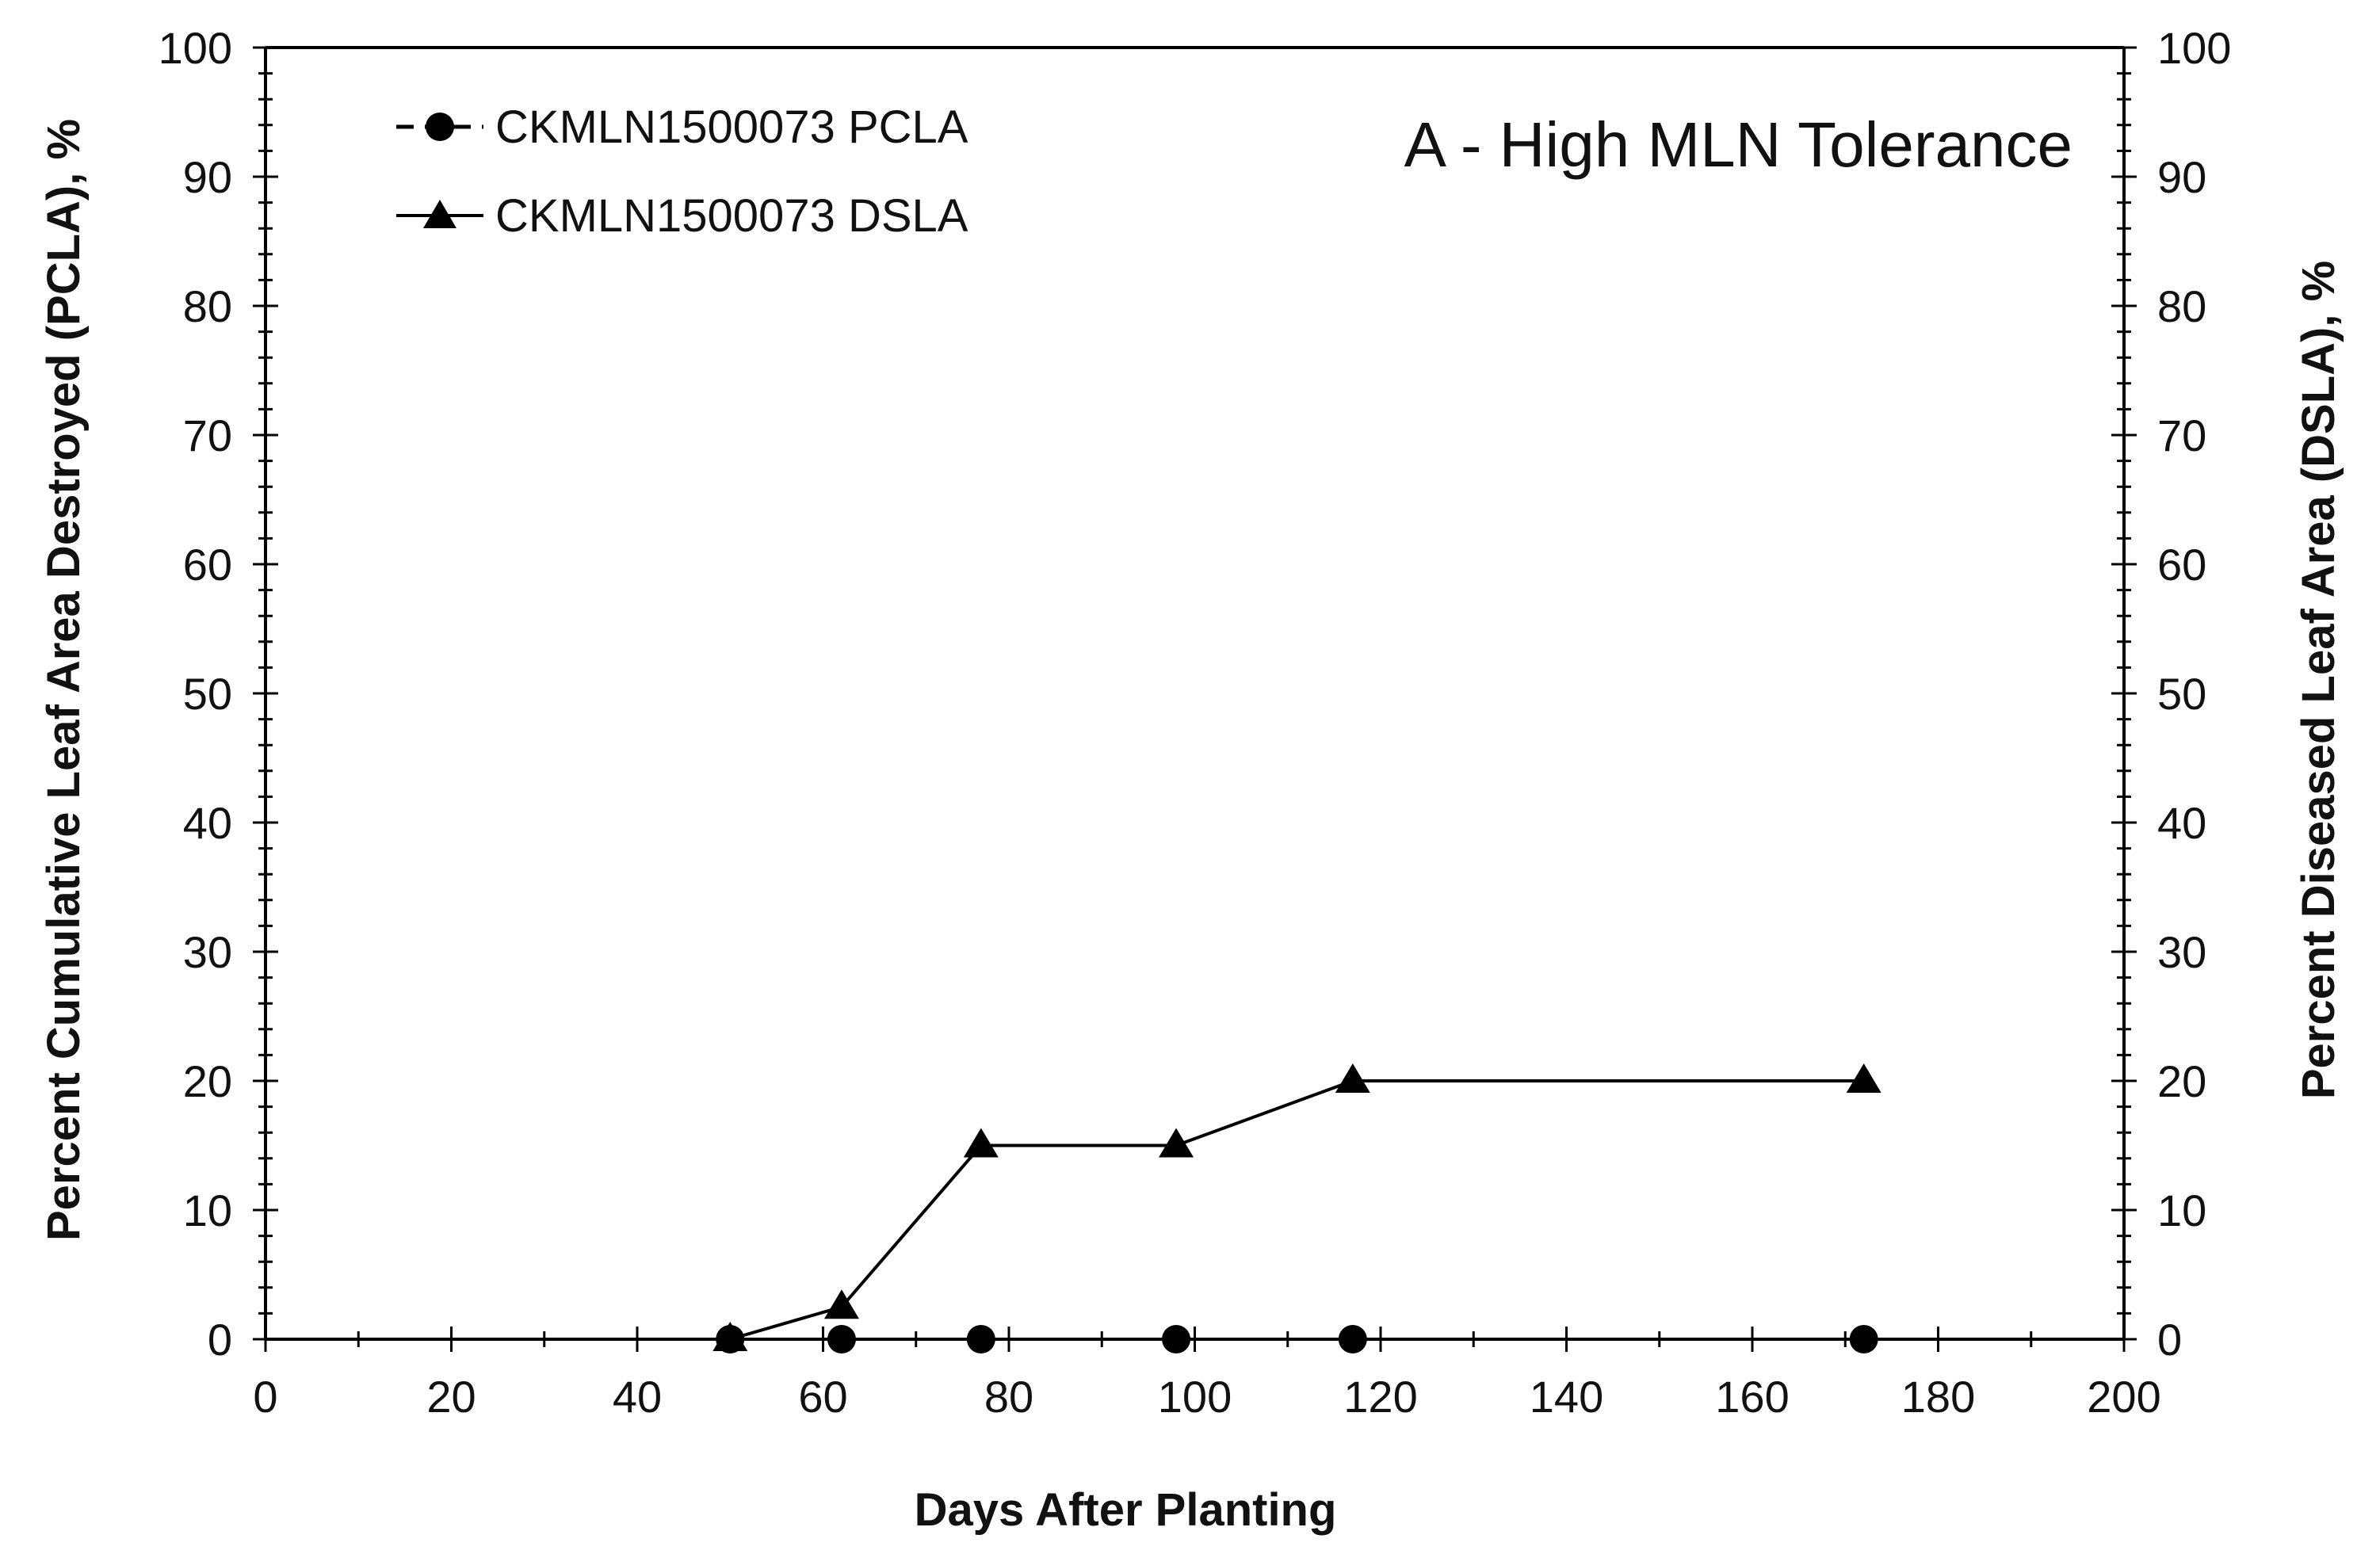 The image size is (2380, 1550). I want to click on y-tick-label: 60, so click(207, 565).